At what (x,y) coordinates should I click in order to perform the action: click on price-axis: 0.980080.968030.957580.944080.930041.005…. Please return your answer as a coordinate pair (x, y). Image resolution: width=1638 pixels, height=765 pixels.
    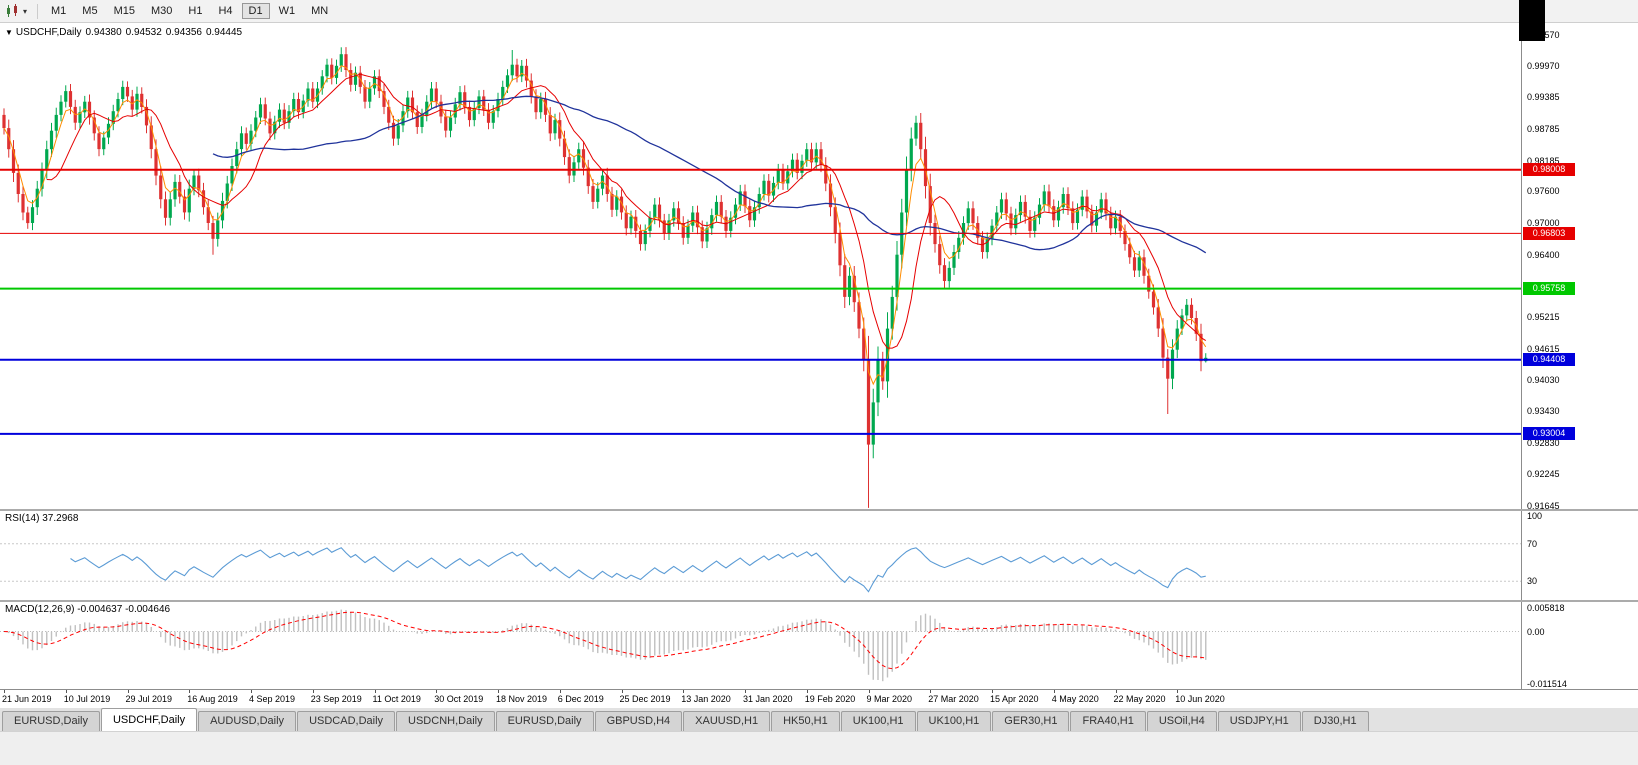
    Looking at the image, I should click on (1579, 355).